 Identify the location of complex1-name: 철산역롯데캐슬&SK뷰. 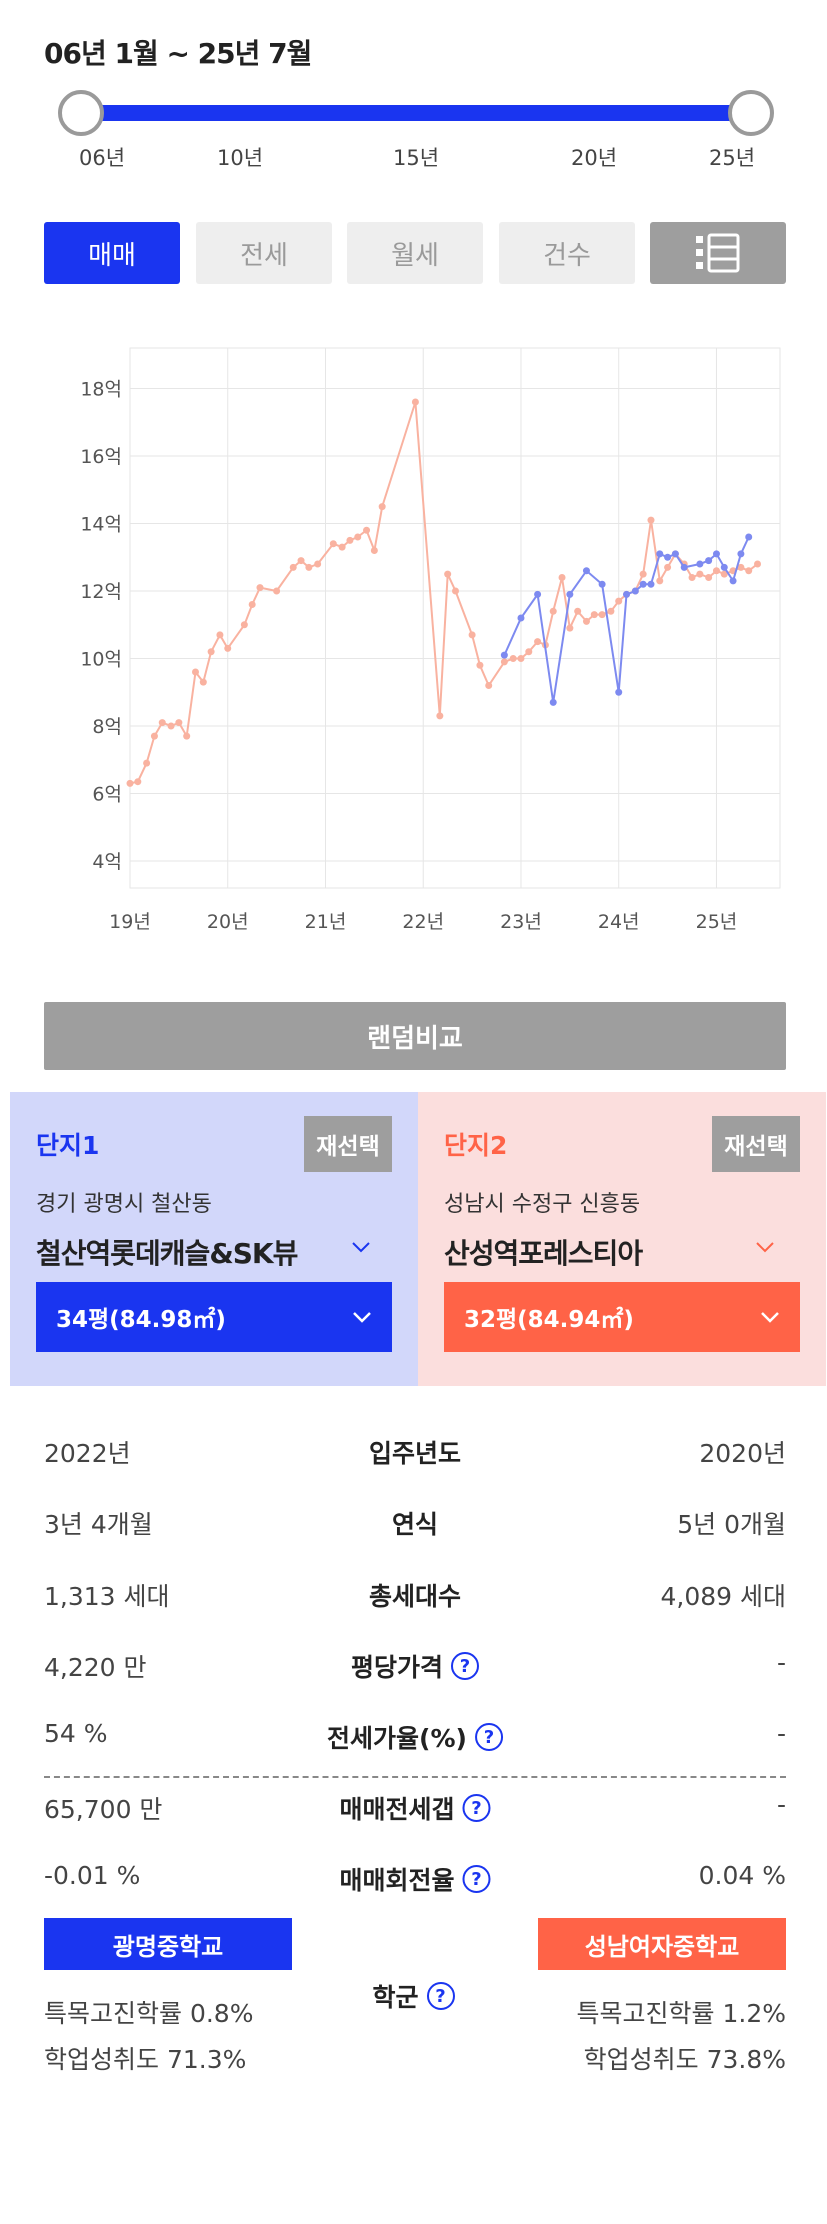
(167, 1253).